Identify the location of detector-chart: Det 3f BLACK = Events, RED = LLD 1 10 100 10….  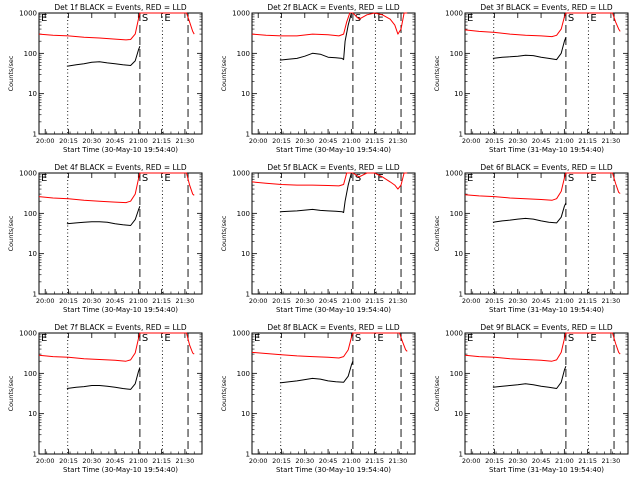
(531, 78).